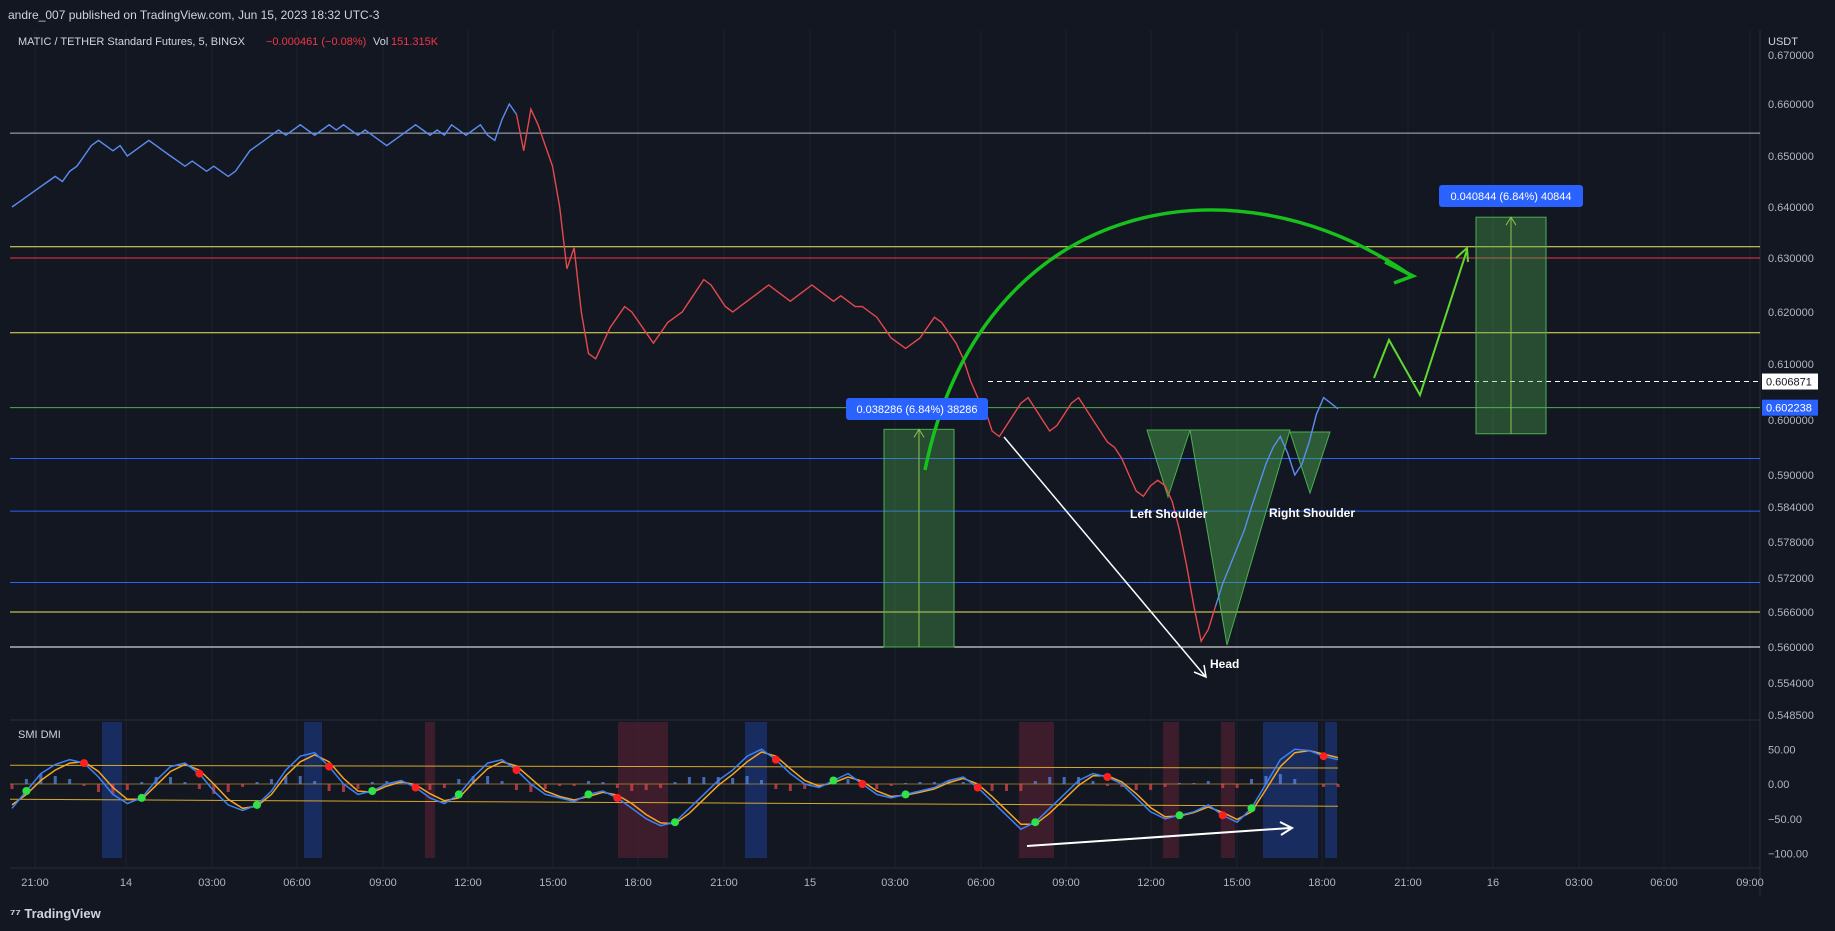 The height and width of the screenshot is (931, 1835). Describe the element at coordinates (1104, 556) in the screenshot. I see `head-pointer-arrow` at that location.